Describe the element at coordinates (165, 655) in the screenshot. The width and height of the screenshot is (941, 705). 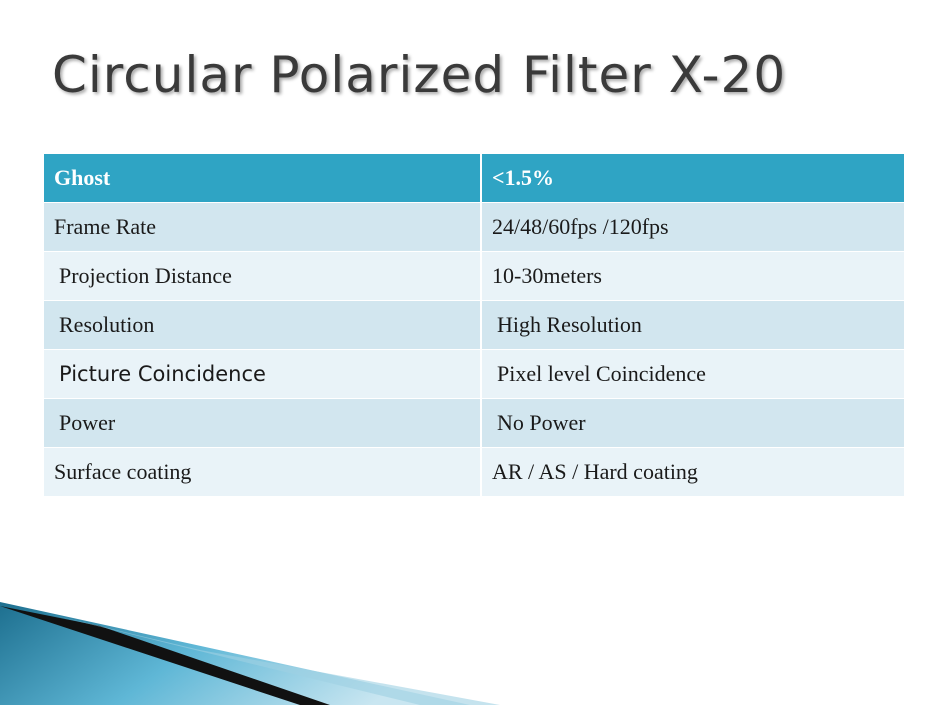
I see `swoosh-dark` at that location.